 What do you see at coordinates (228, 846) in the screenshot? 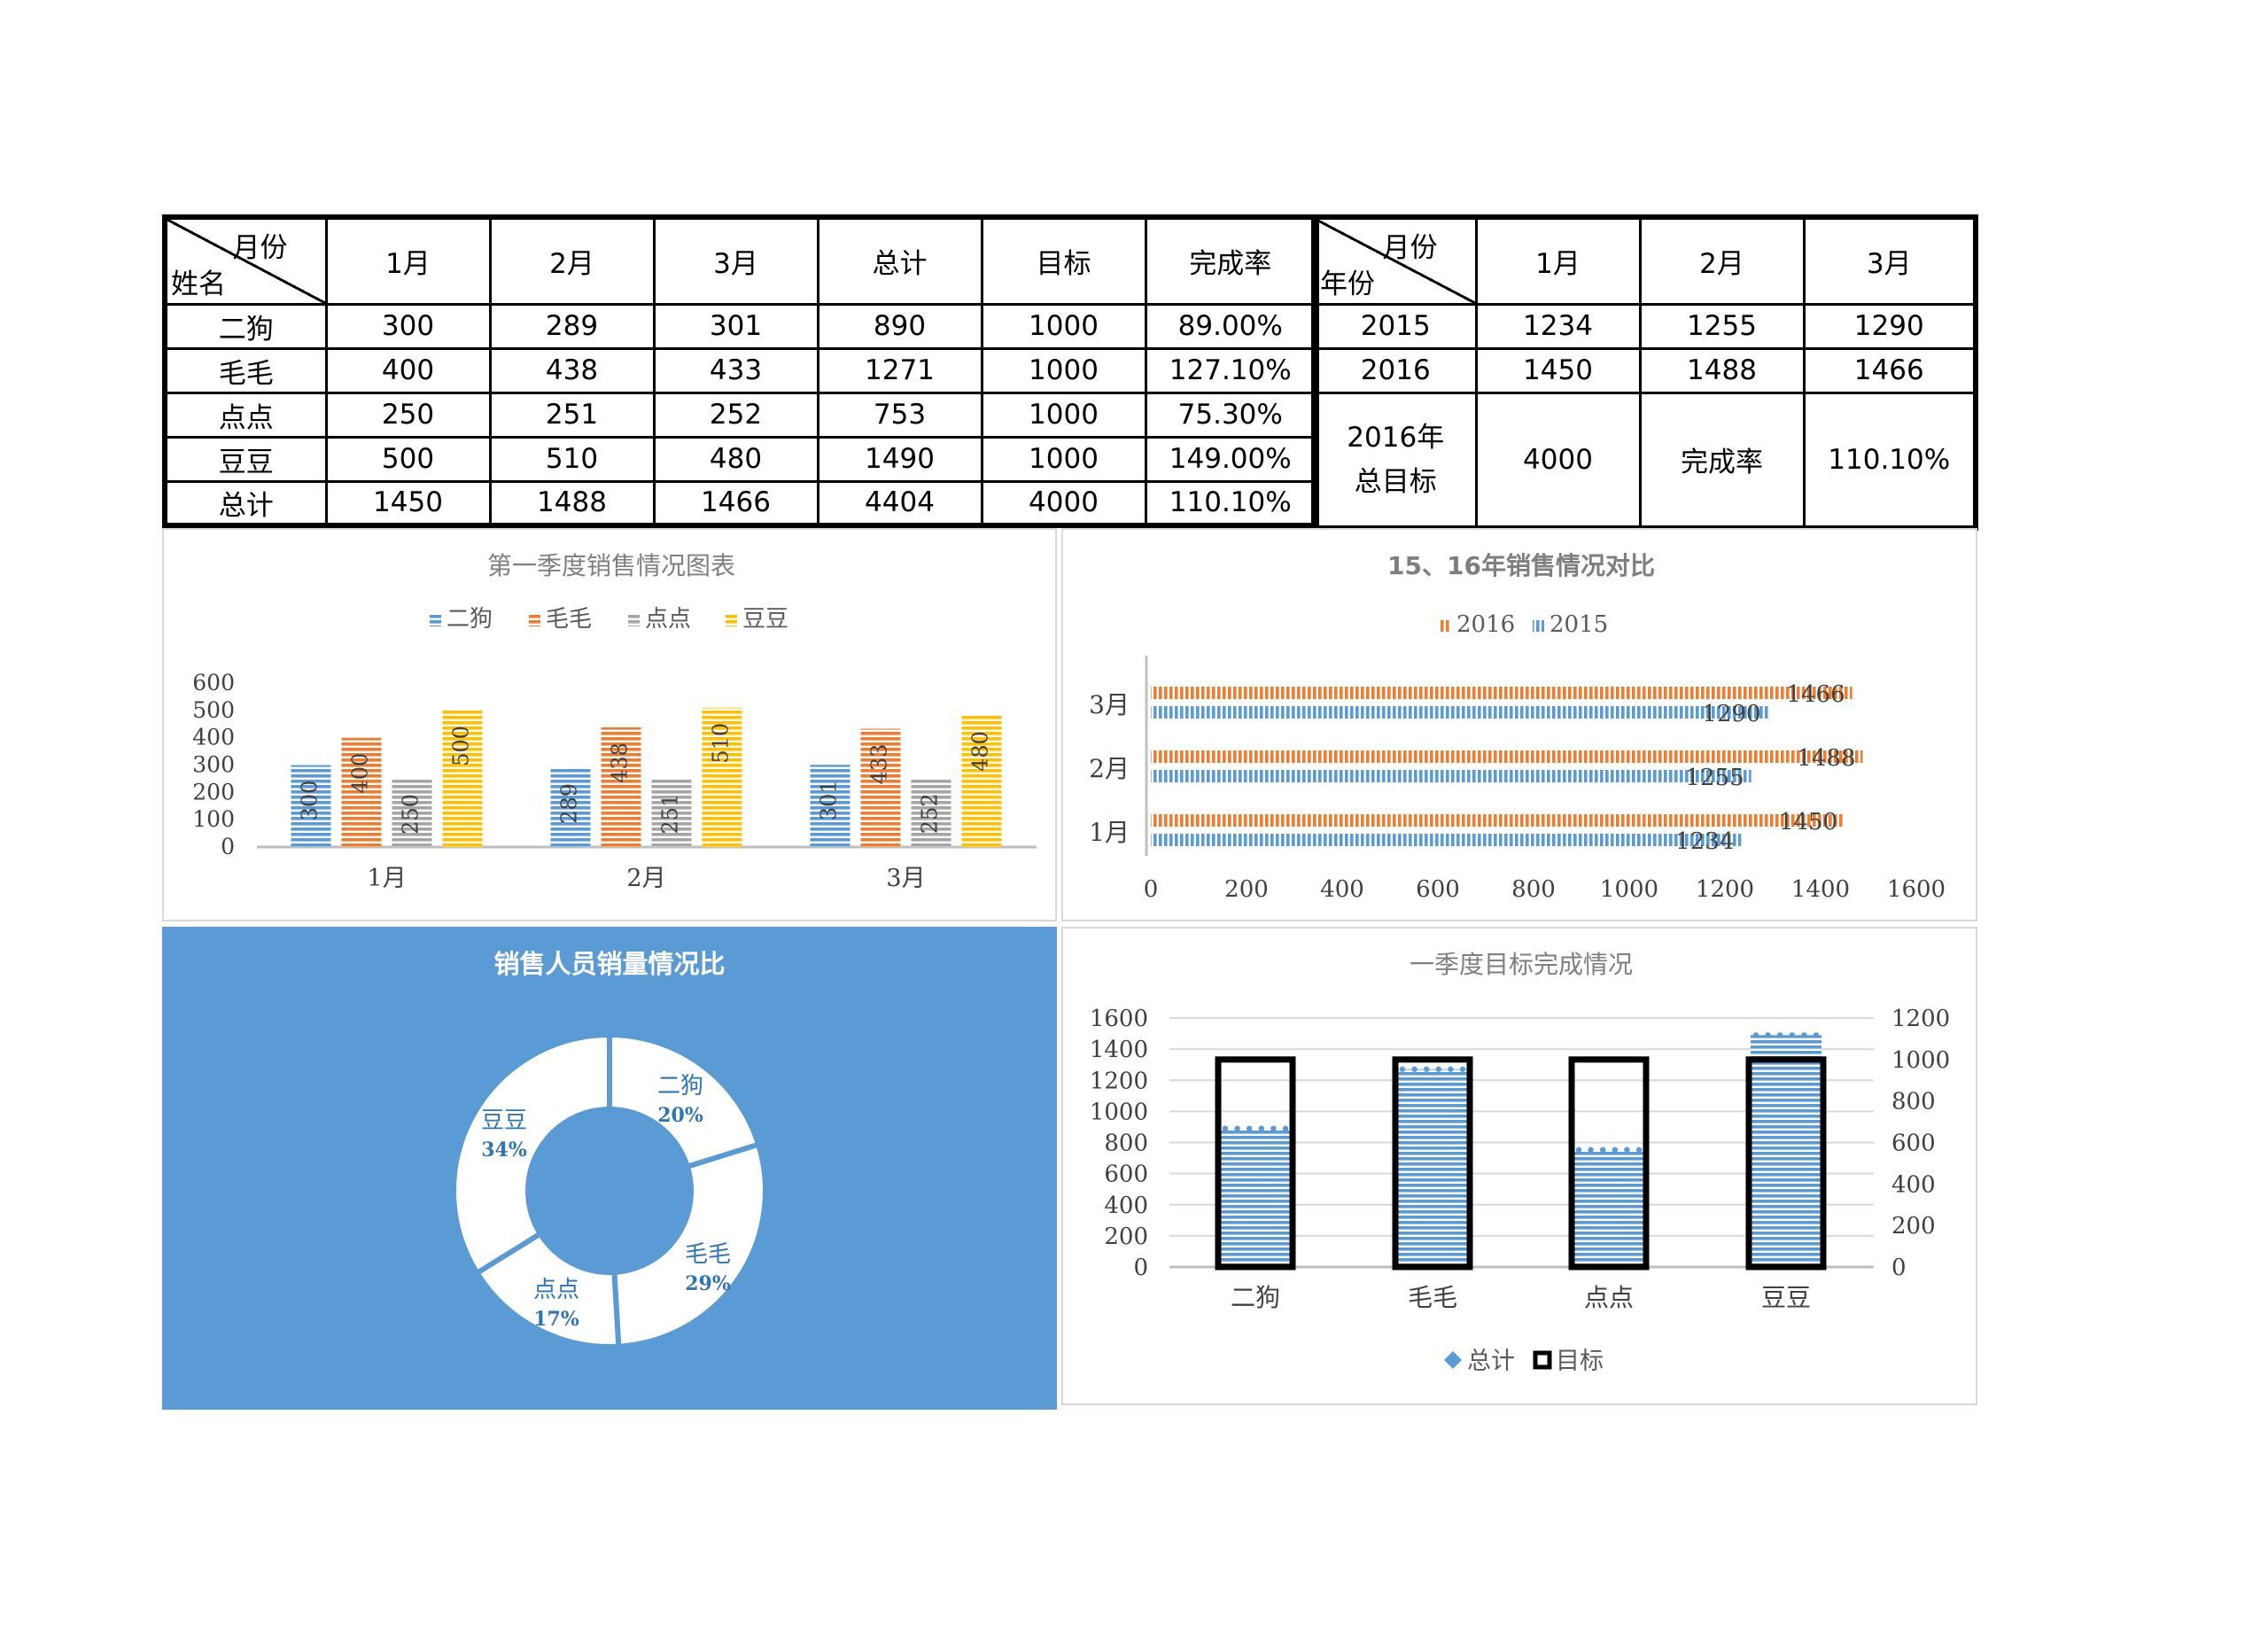
I see `y-tick-label: 0` at bounding box center [228, 846].